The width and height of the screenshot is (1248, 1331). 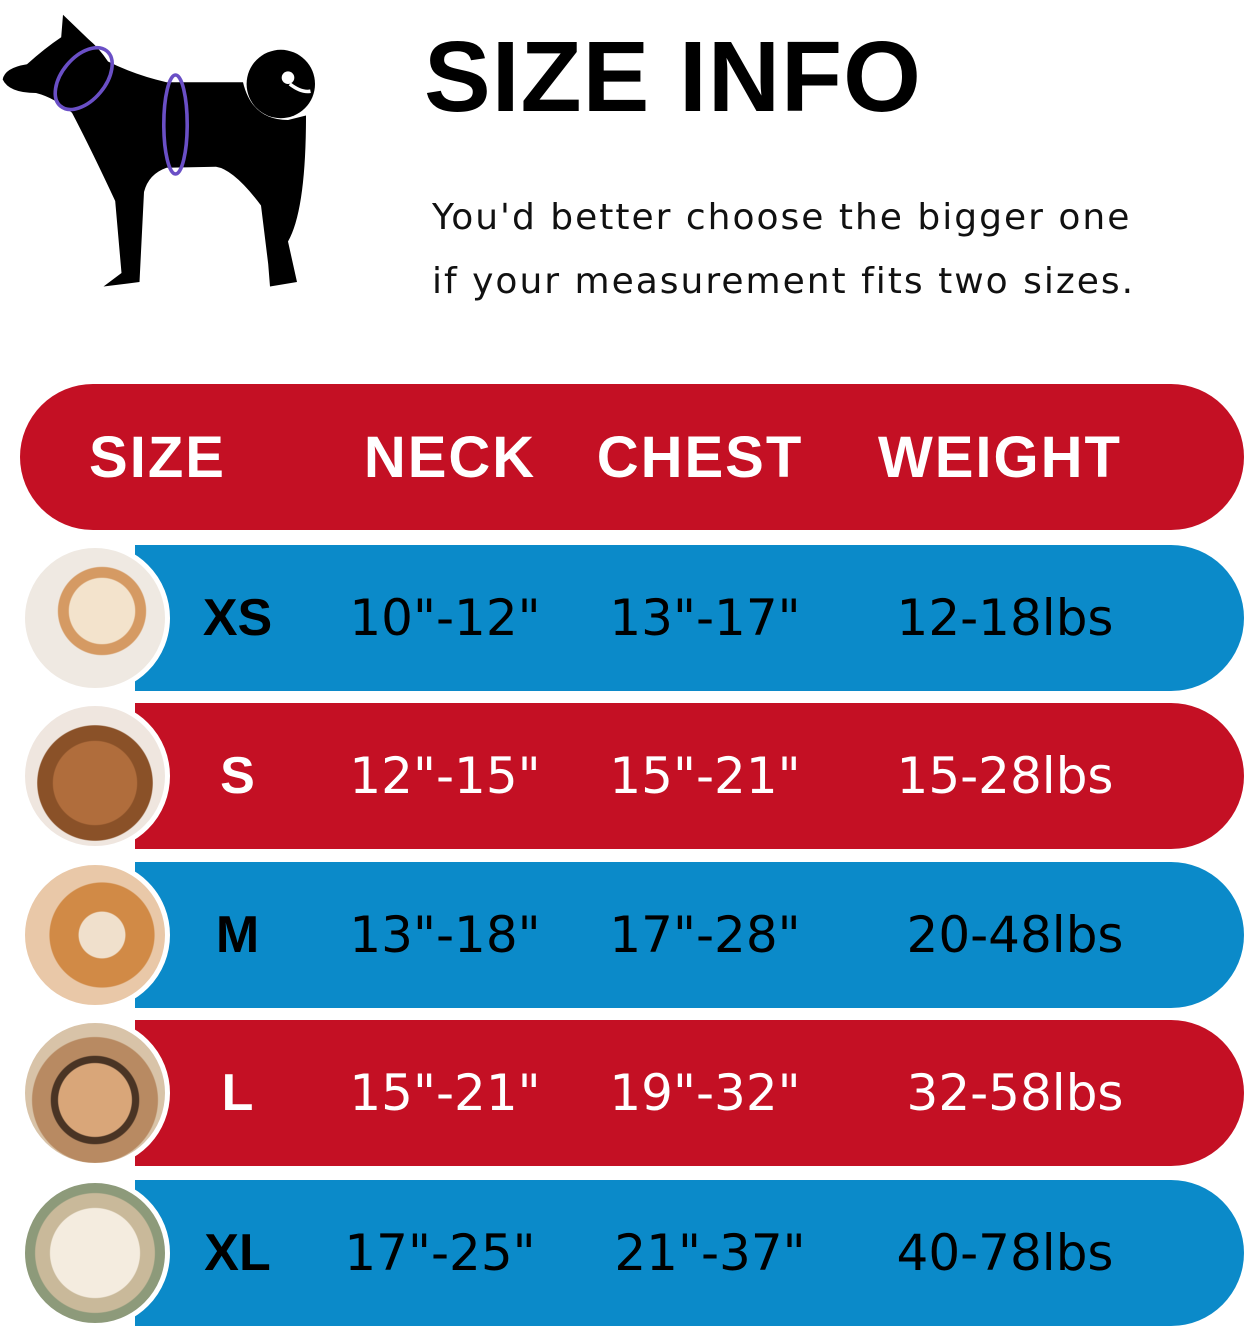 What do you see at coordinates (237, 776) in the screenshot?
I see `size-label: S` at bounding box center [237, 776].